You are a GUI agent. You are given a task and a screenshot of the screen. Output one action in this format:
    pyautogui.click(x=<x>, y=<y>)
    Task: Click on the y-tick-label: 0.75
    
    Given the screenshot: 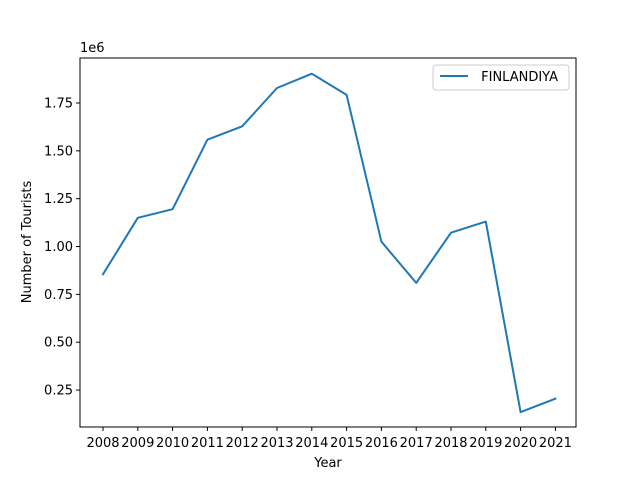 What is the action you would take?
    pyautogui.click(x=58, y=295)
    